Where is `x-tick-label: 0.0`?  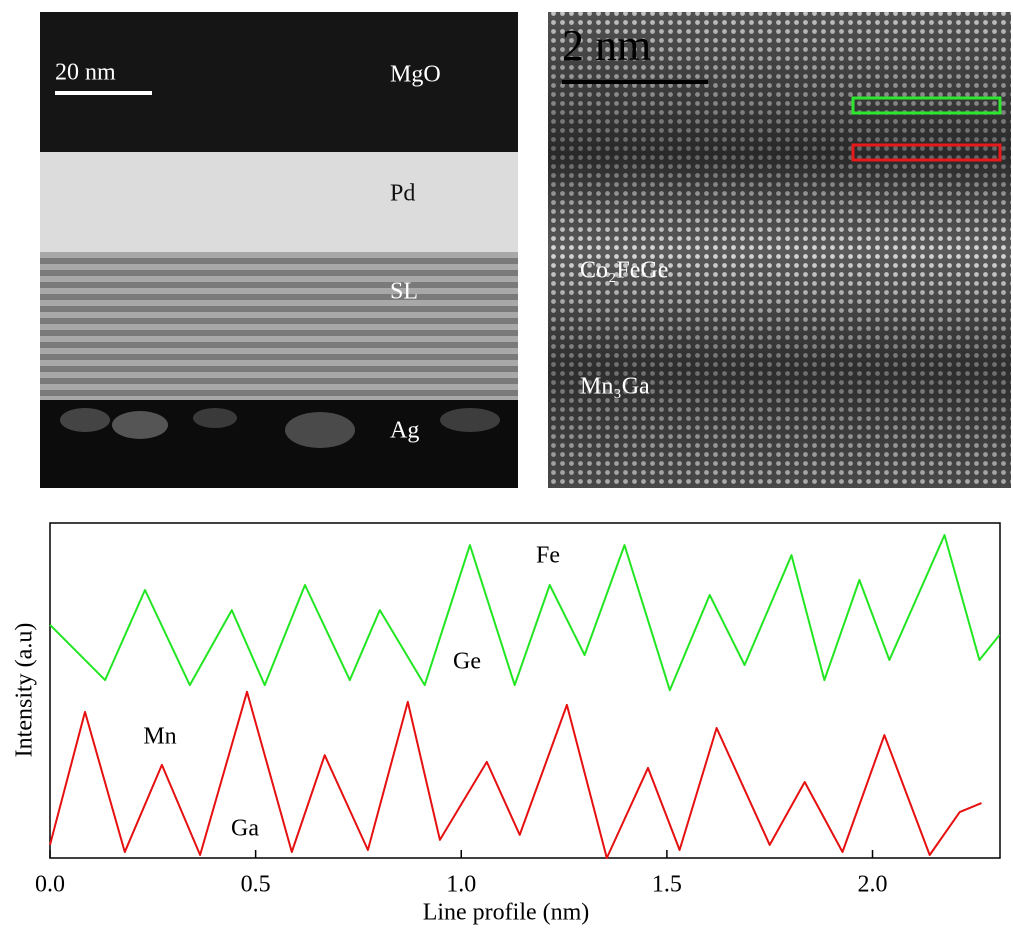 x-tick-label: 0.0 is located at coordinates (50, 885).